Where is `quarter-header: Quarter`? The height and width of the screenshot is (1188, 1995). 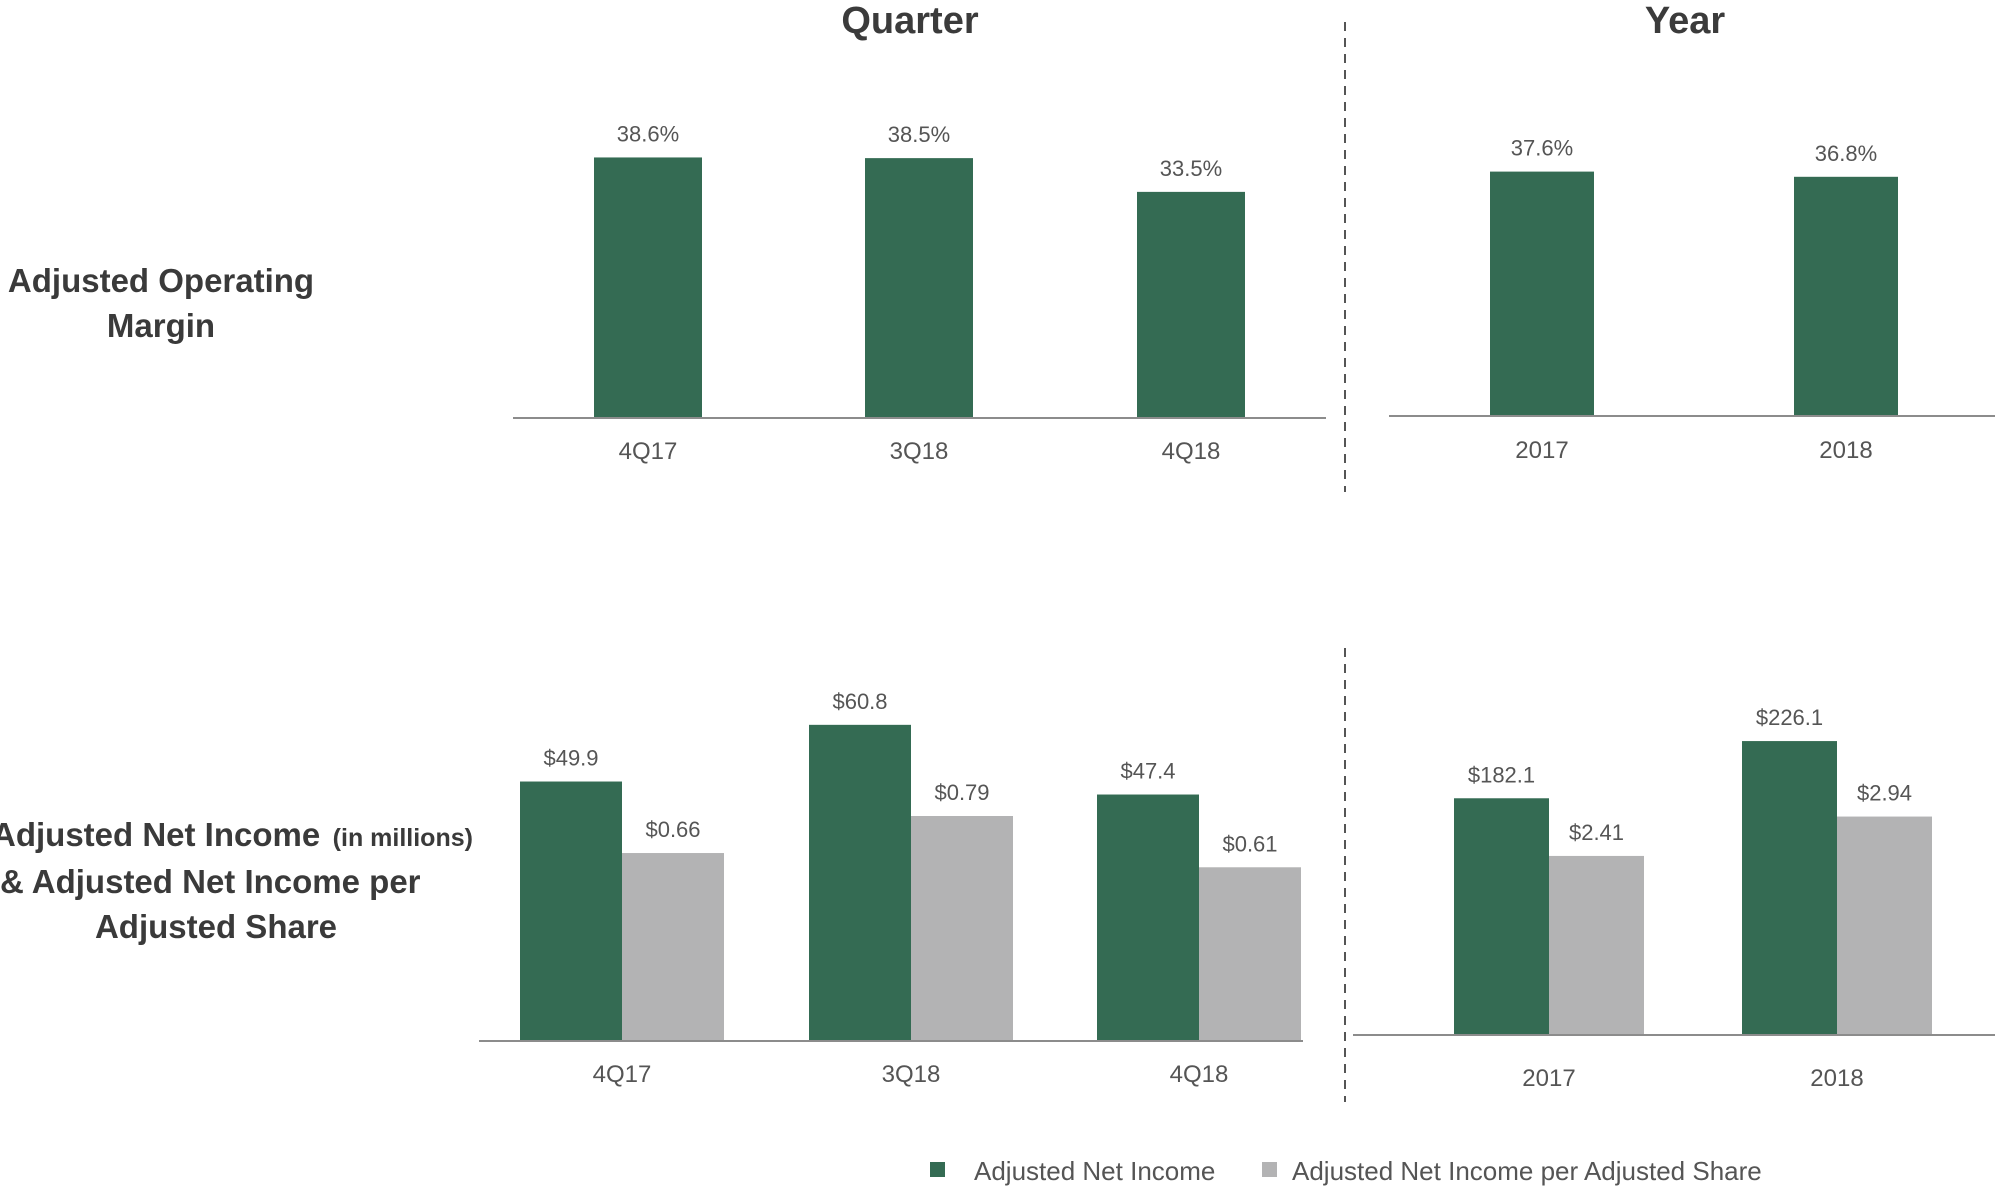 quarter-header: Quarter is located at coordinates (909, 21).